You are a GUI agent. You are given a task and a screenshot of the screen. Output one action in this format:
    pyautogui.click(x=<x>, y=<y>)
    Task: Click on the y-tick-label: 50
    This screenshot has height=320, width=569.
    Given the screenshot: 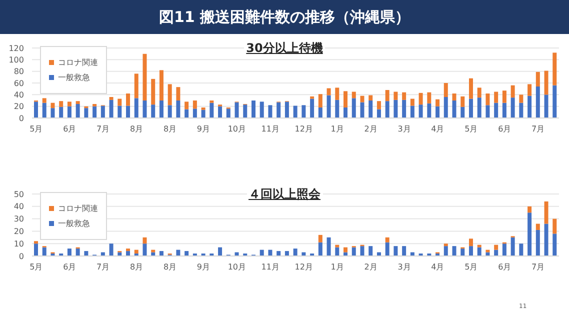 What is the action you would take?
    pyautogui.click(x=19, y=194)
    